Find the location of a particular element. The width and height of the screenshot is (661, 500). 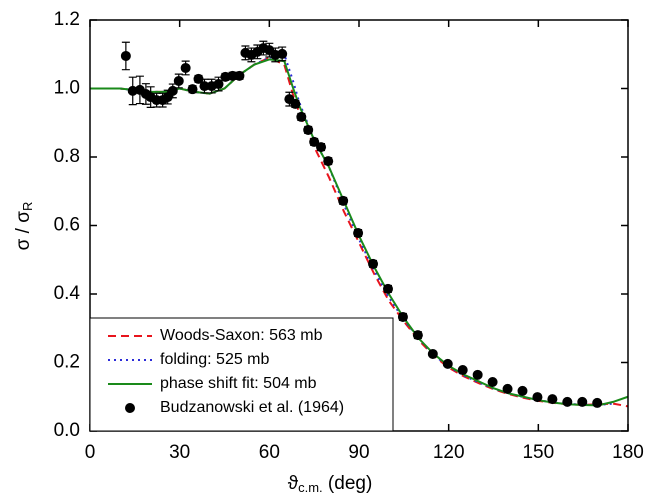

legend-label: Woods-Saxon: 563 mb is located at coordinates (241, 335).